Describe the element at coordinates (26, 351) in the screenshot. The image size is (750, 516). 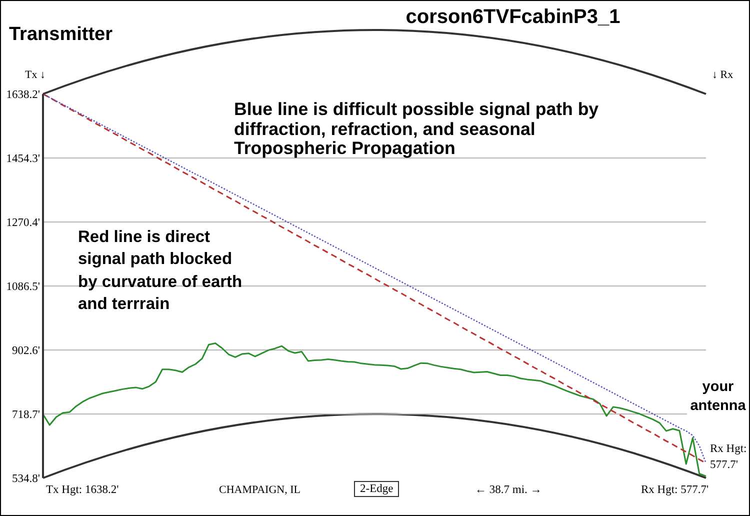
I see `y-tick-label: 902.6'` at that location.